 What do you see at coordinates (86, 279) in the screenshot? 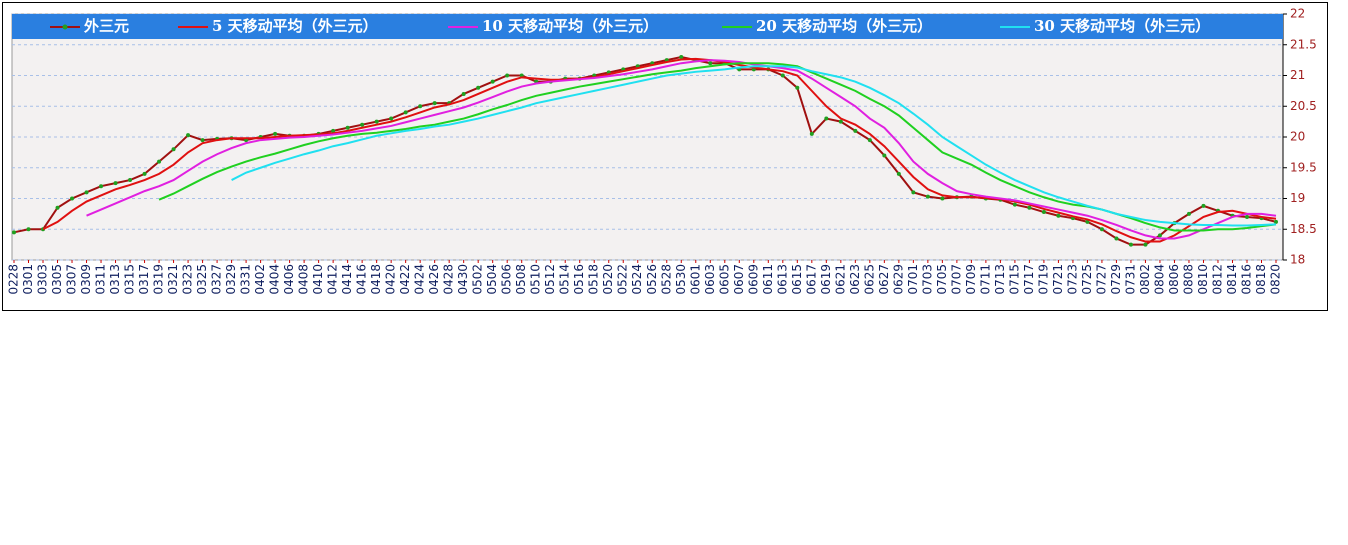
I see `x-tick-label: 0309` at bounding box center [86, 279].